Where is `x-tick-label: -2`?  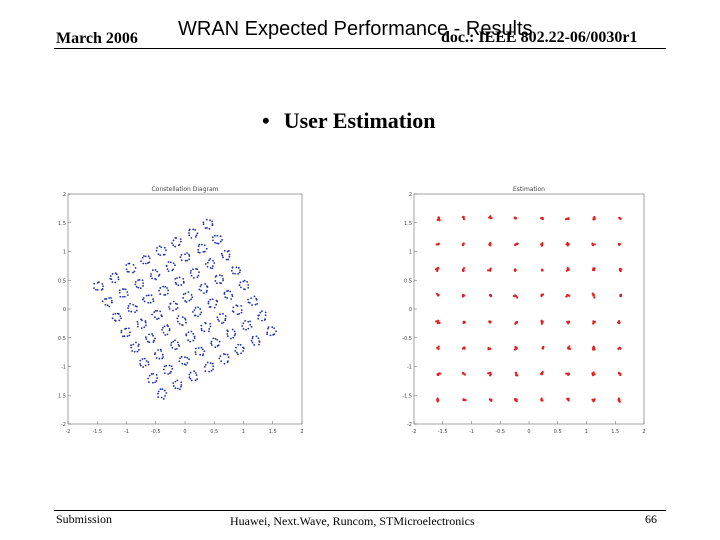
x-tick-label: -2 is located at coordinates (414, 432).